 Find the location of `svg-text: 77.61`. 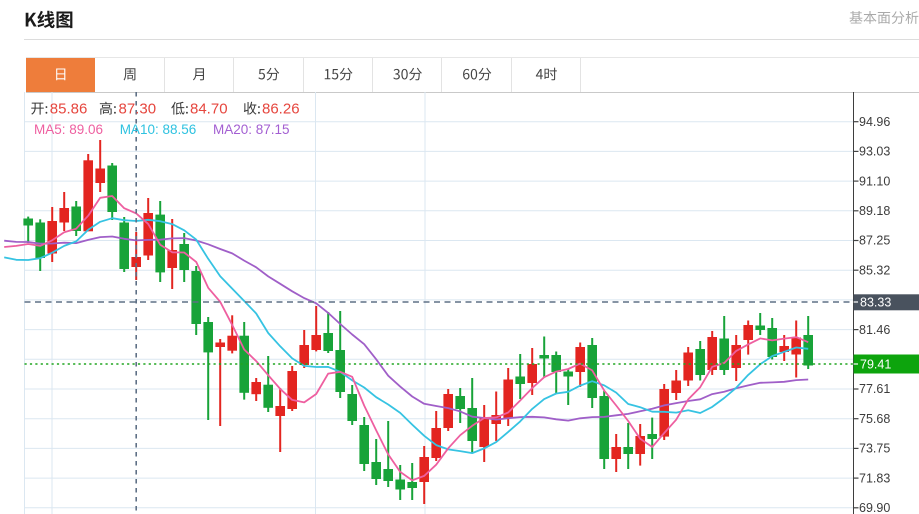

svg-text: 77.61 is located at coordinates (874, 389).